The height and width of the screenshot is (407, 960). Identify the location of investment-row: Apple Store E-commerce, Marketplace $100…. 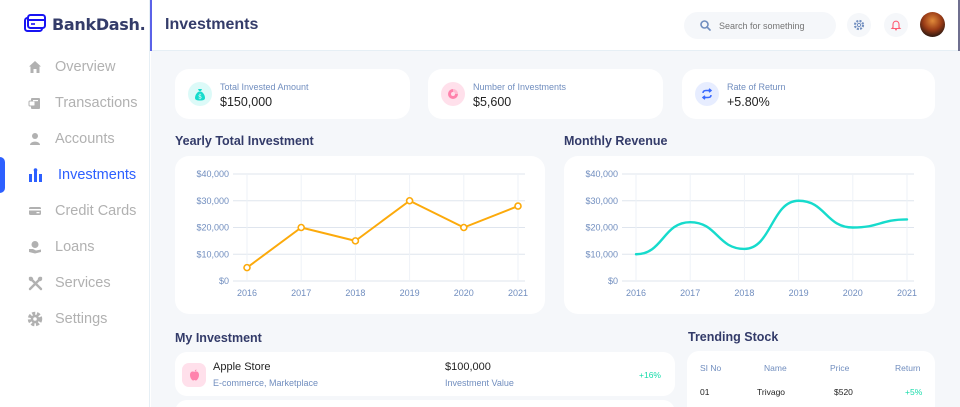
(425, 374).